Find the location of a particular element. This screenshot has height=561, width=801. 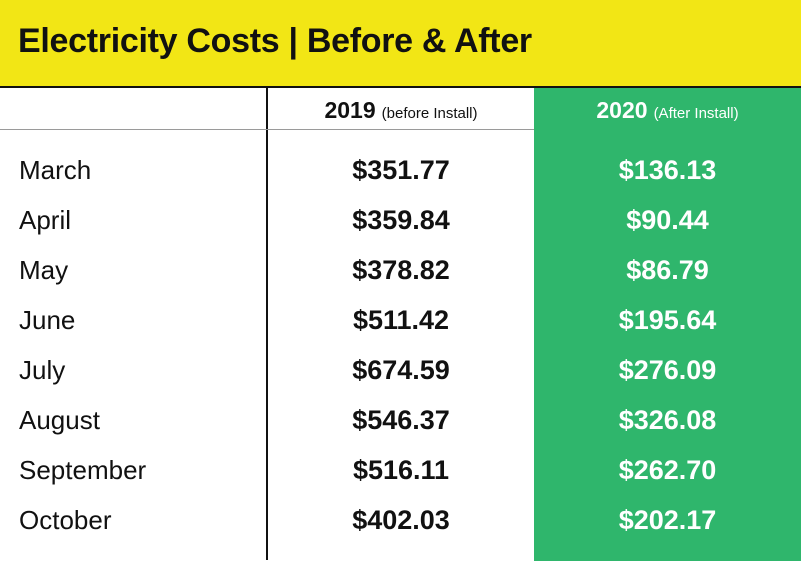

table-row: June $511.42 $195.64 is located at coordinates (400, 320).